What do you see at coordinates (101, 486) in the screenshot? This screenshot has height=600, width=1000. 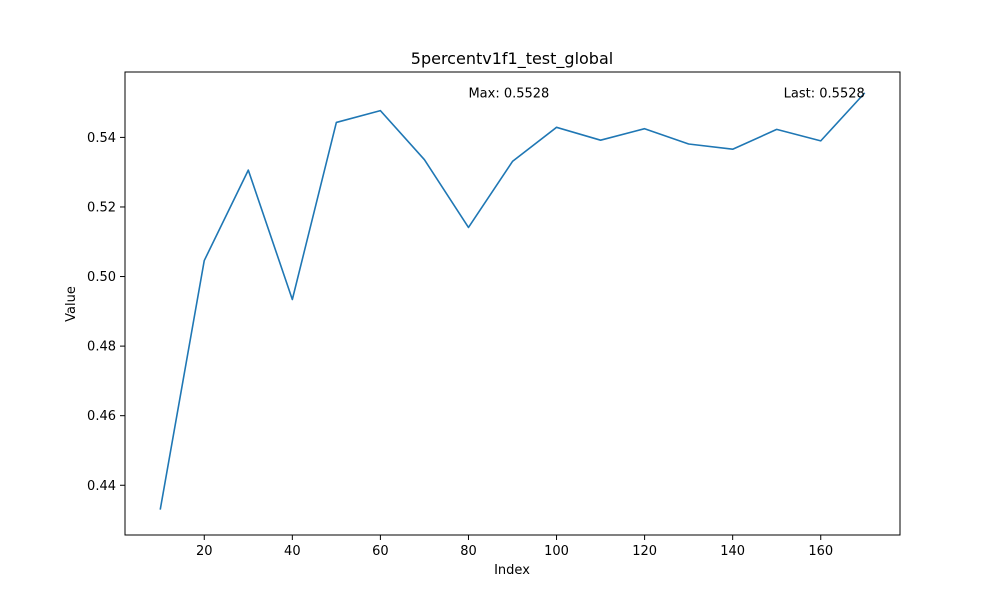 I see `y-tick-label: 0.44` at bounding box center [101, 486].